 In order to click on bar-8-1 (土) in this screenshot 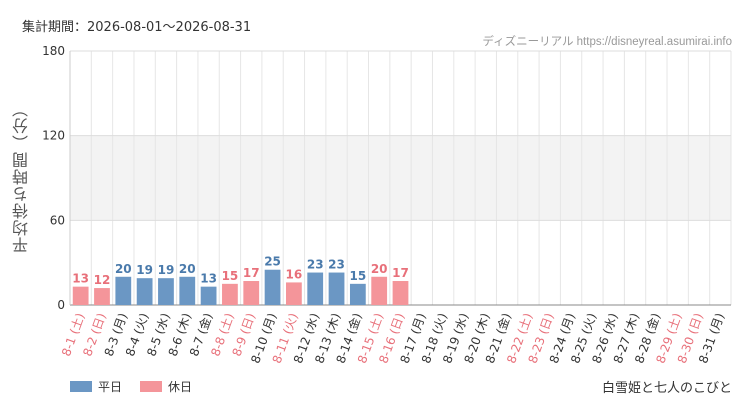, I will do `click(80, 295)`.